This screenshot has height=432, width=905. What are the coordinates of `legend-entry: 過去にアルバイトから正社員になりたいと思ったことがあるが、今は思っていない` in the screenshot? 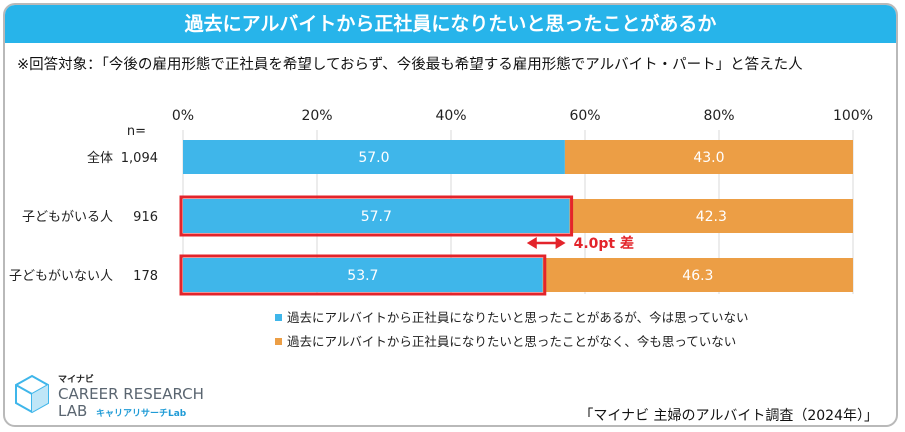 It's located at (518, 317).